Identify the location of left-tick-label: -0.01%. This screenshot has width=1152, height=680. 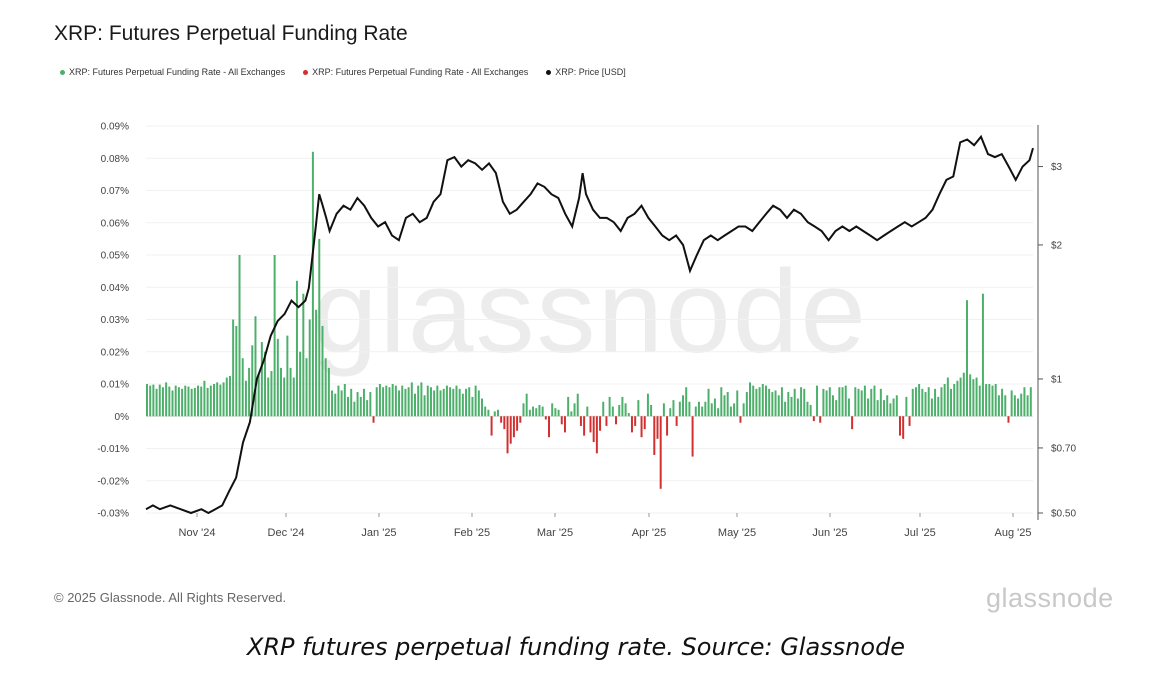
(113, 449).